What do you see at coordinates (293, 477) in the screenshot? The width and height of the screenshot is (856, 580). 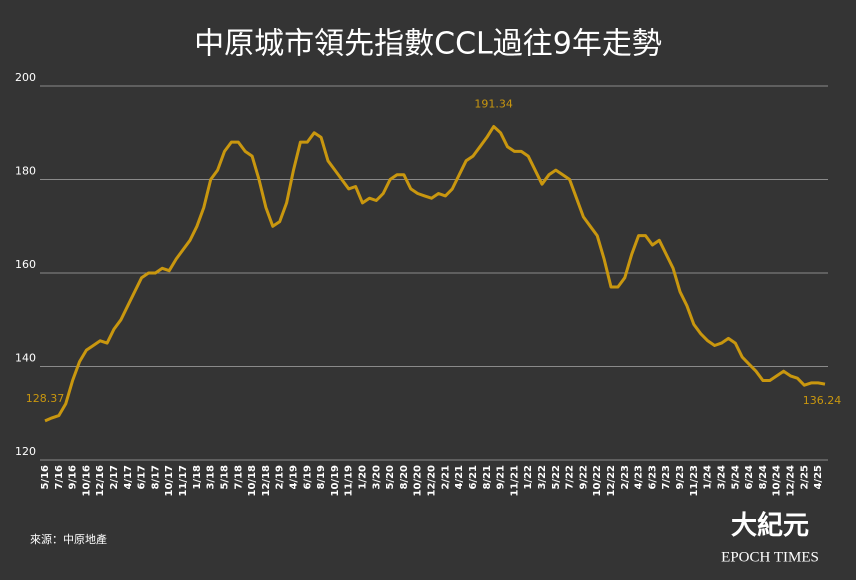 I see `x-tick-label: 4/19` at bounding box center [293, 477].